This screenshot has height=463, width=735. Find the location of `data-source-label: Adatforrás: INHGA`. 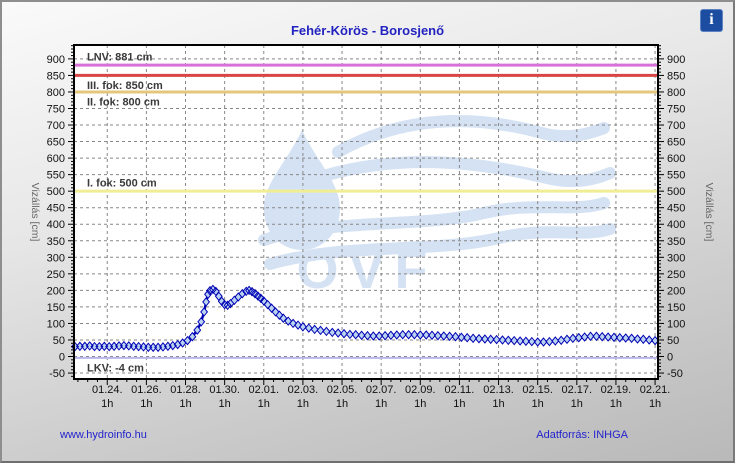

data-source-label: Adatforrás: INHGA is located at coordinates (582, 435).